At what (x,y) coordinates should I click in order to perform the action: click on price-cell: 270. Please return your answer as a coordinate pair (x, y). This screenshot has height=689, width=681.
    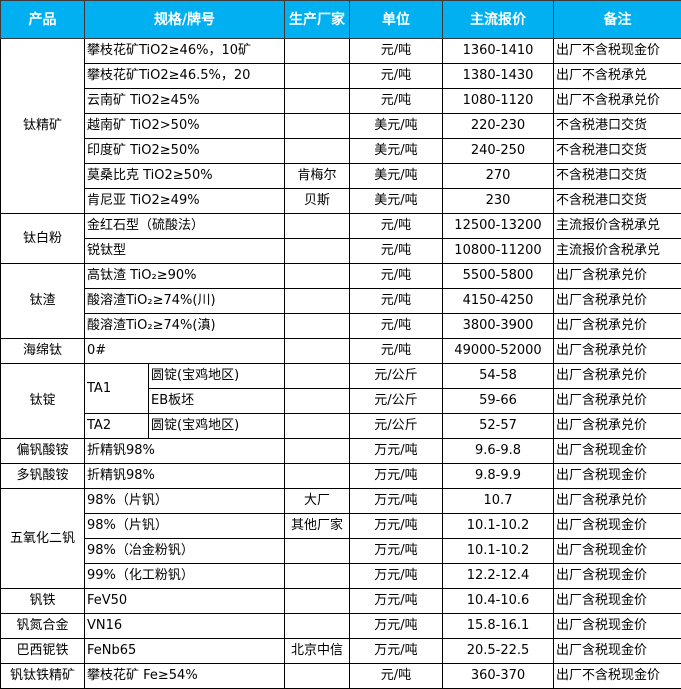
    Looking at the image, I should click on (498, 176).